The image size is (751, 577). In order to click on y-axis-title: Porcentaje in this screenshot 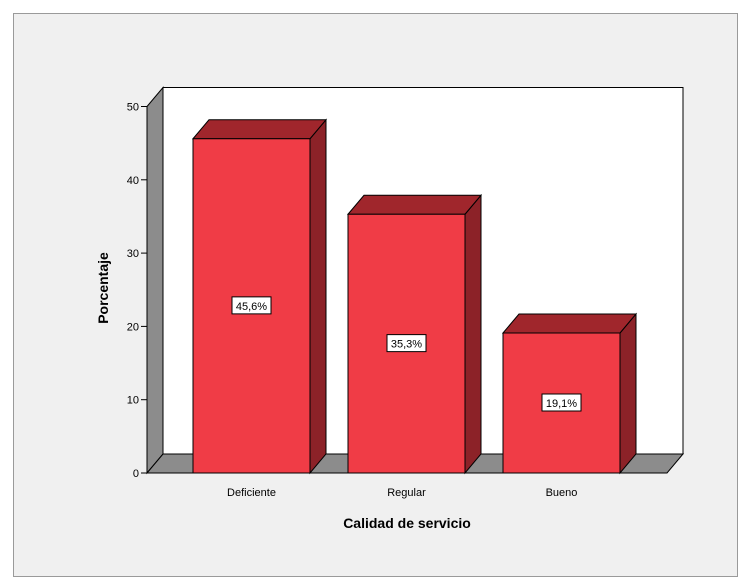, I will do `click(103, 288)`.